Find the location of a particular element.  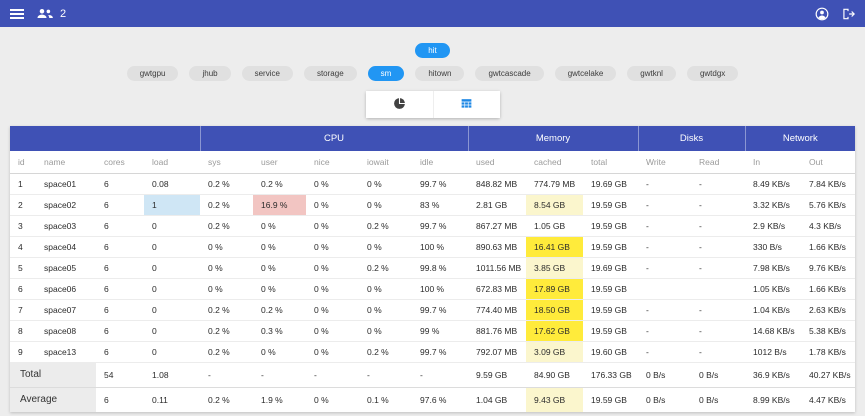

cell-user: 16.9 % is located at coordinates (279, 205).